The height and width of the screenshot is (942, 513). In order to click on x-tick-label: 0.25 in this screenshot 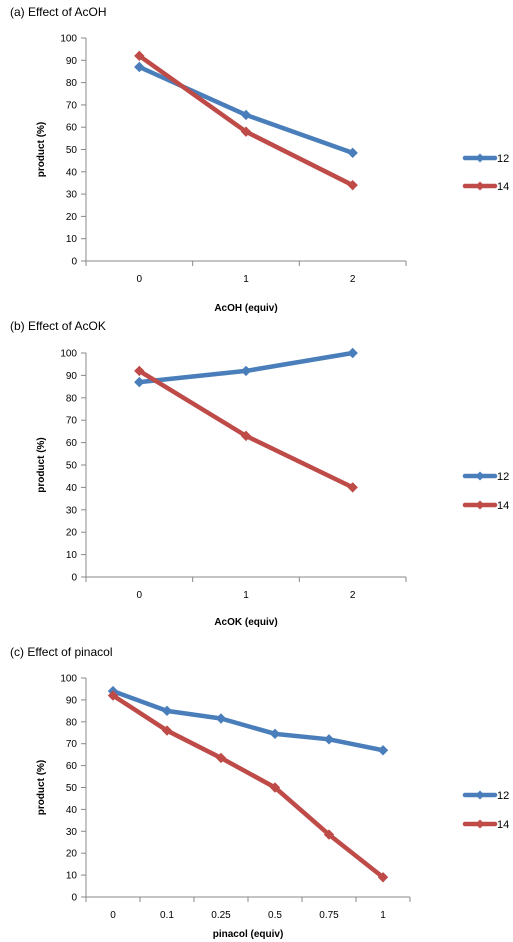, I will do `click(221, 915)`.